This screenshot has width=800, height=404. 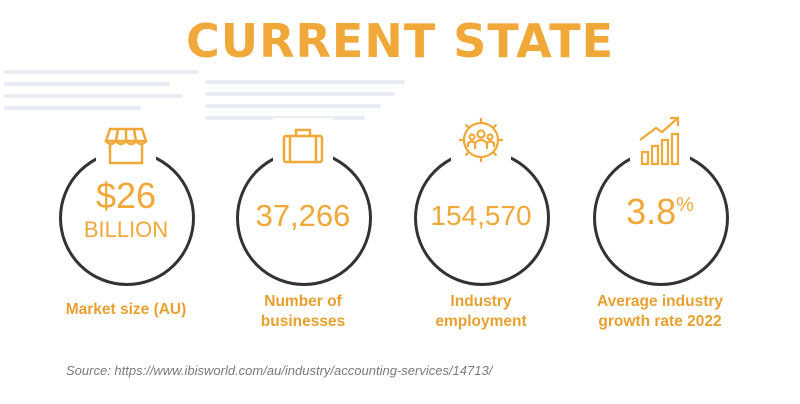 I want to click on stat-label-businesses: Number of businesses, so click(x=303, y=311).